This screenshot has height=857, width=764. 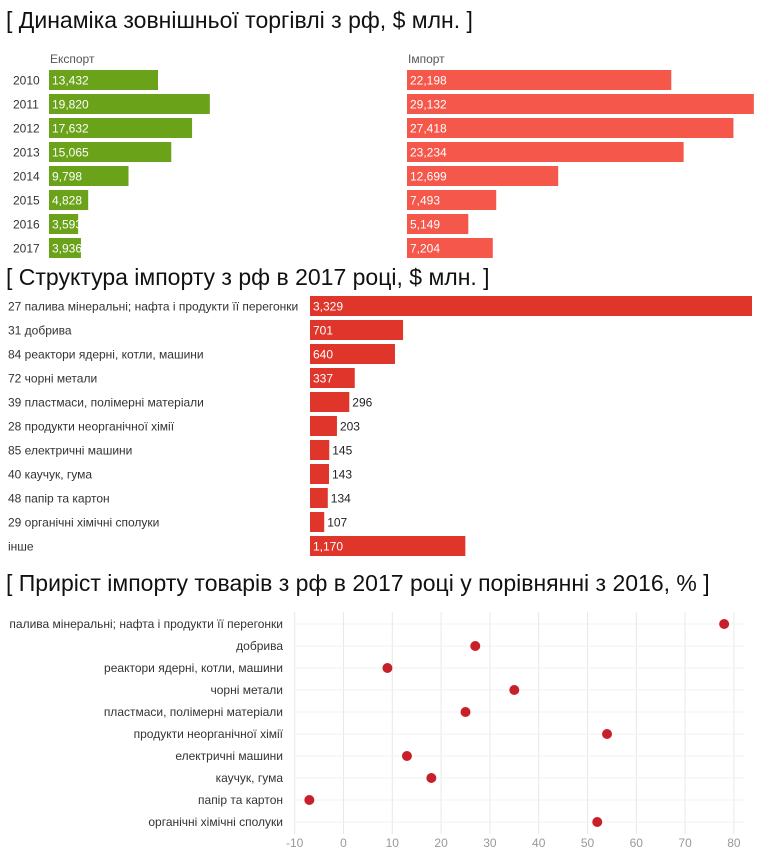 I want to click on value-label: 134, so click(x=341, y=499).